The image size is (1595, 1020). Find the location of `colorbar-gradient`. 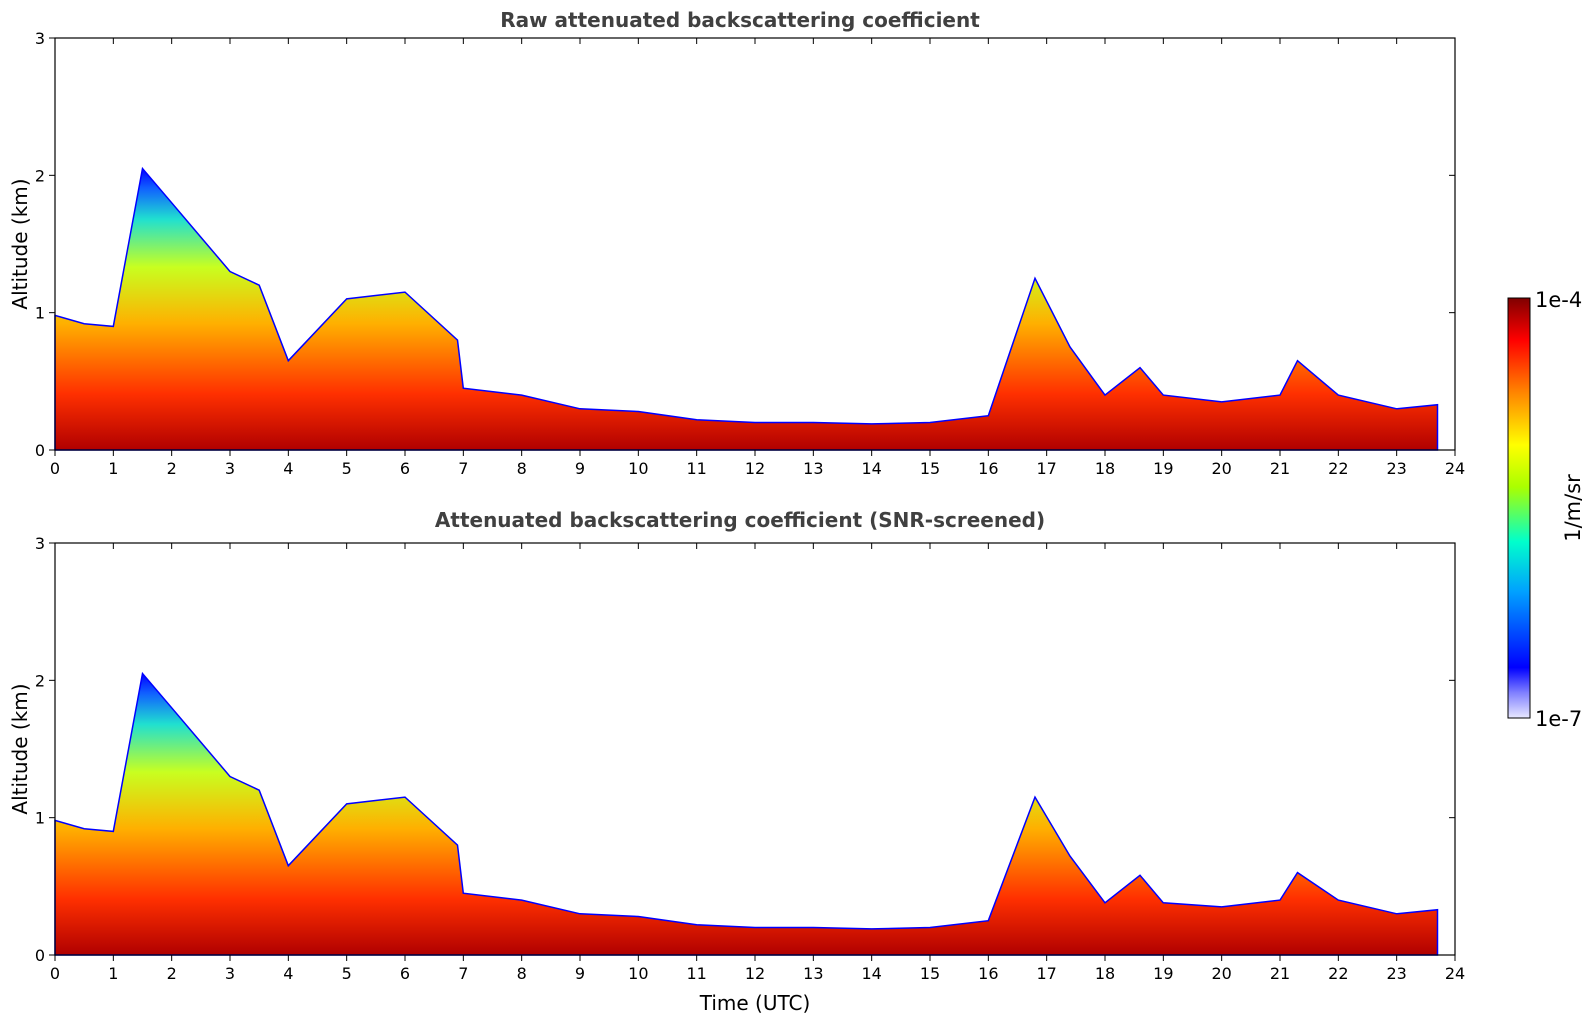

colorbar-gradient is located at coordinates (1519, 508).